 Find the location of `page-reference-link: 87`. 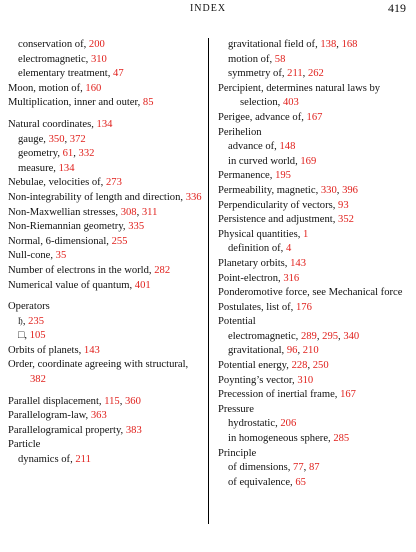

page-reference-link: 87 is located at coordinates (314, 468).